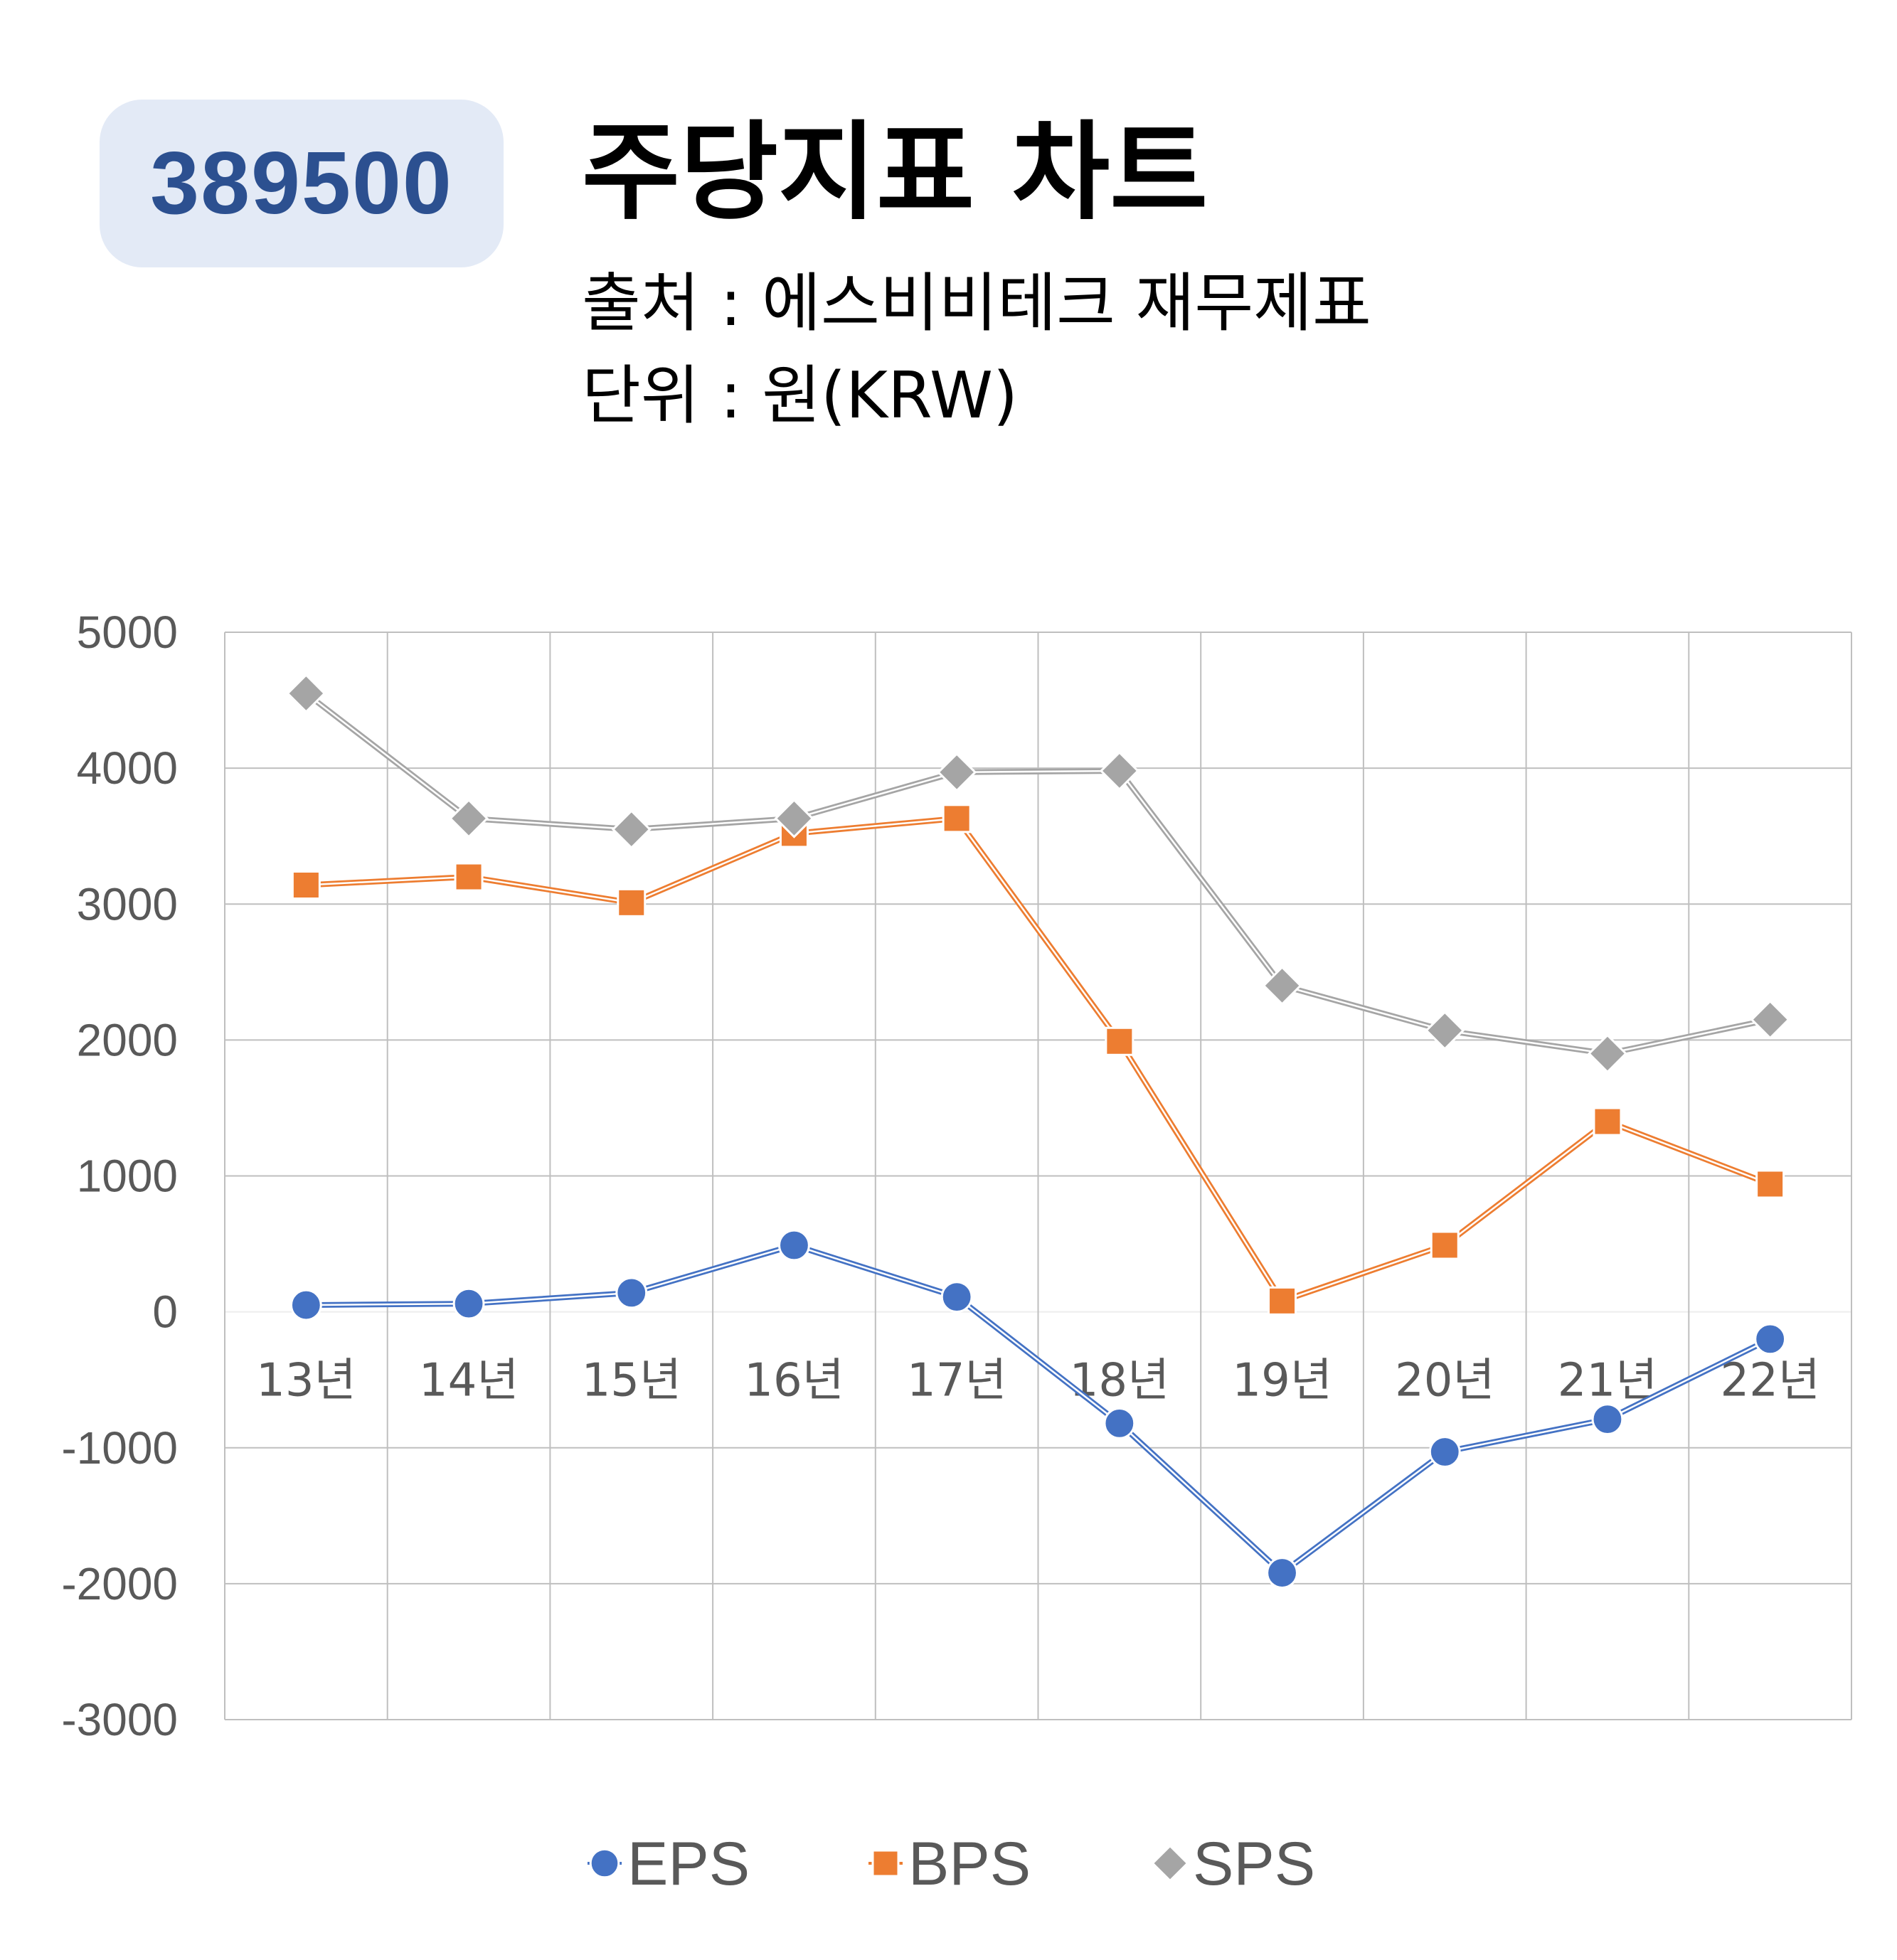 This screenshot has width=1897, height=1960. Describe the element at coordinates (165, 1312) in the screenshot. I see `y-tick-label: 0` at that location.